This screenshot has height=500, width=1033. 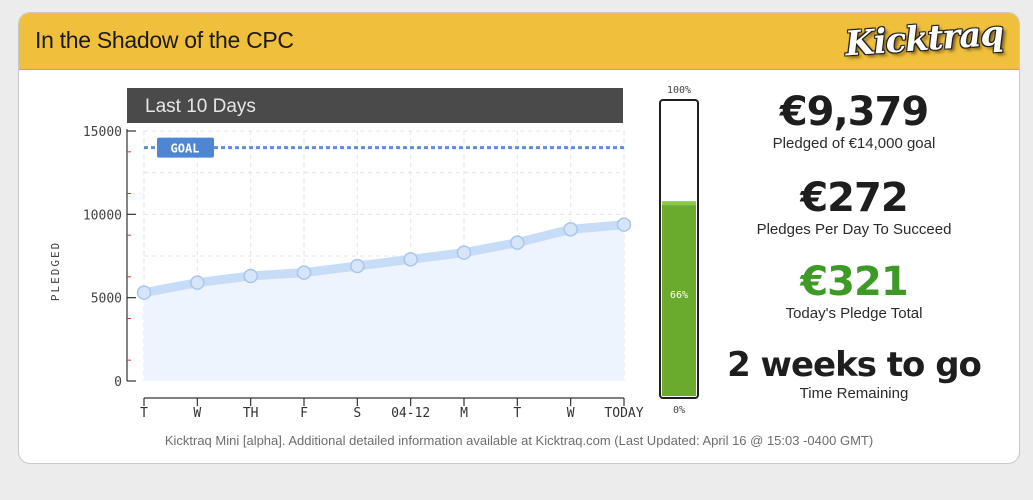 What do you see at coordinates (519, 41) in the screenshot?
I see `widget-header: In the Shadow of the CPC Kicktraq` at bounding box center [519, 41].